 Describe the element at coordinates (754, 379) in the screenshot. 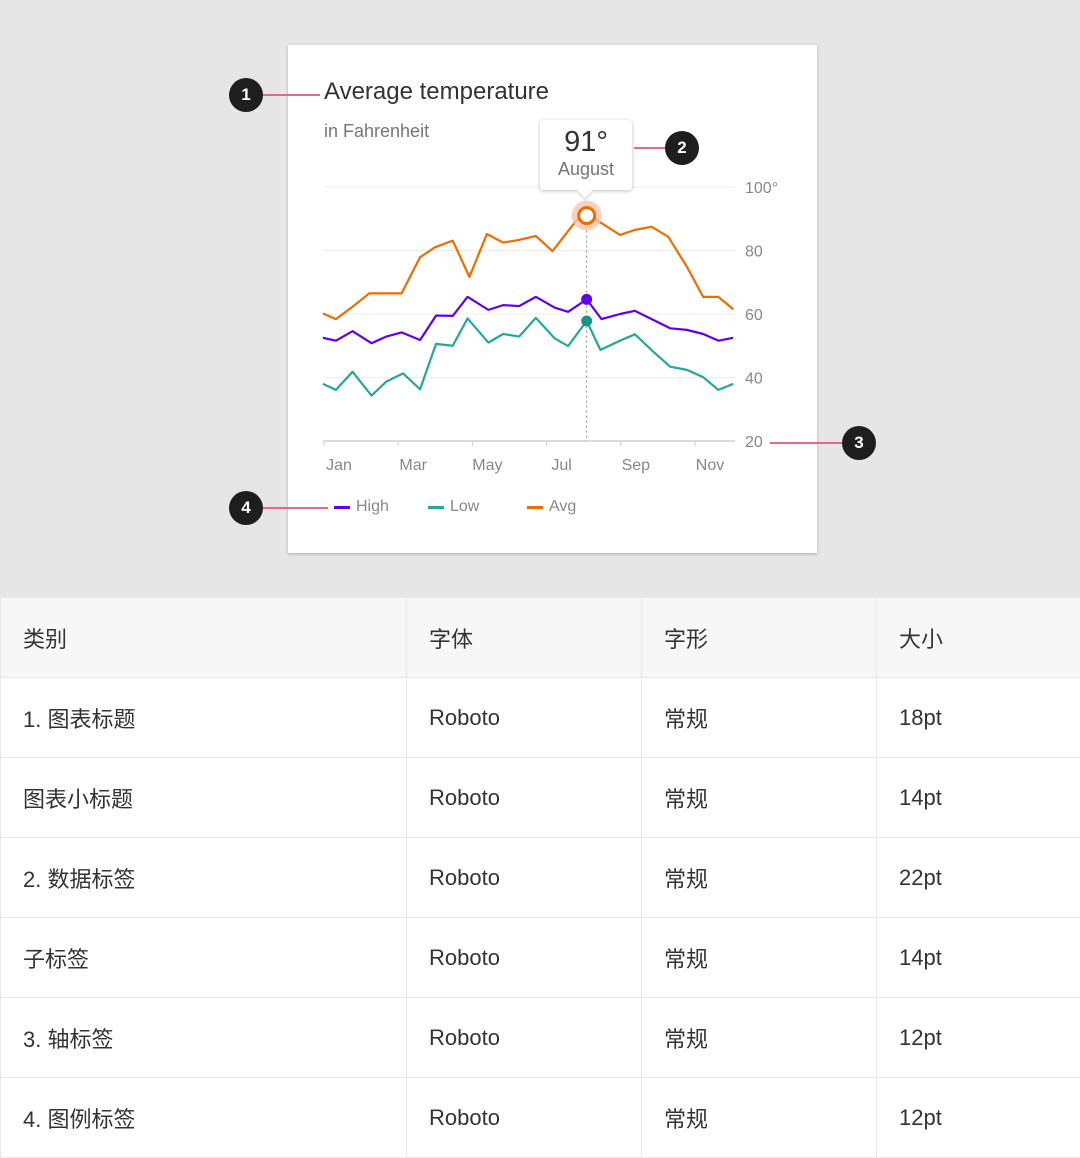

I see `y-tick-label: 40` at that location.